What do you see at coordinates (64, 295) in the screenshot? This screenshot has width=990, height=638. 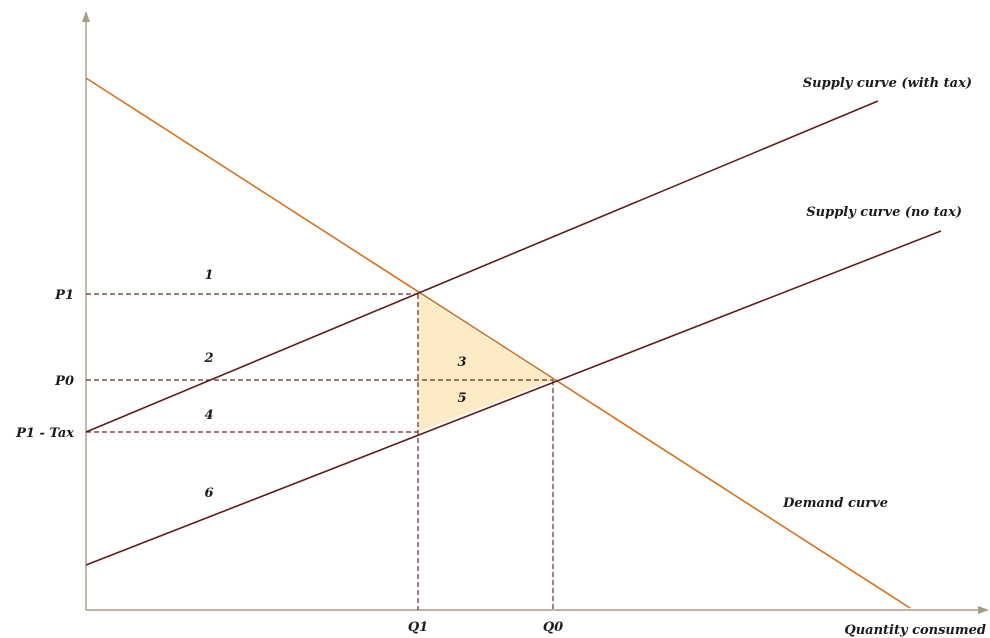 I see `p1-label: P1` at bounding box center [64, 295].